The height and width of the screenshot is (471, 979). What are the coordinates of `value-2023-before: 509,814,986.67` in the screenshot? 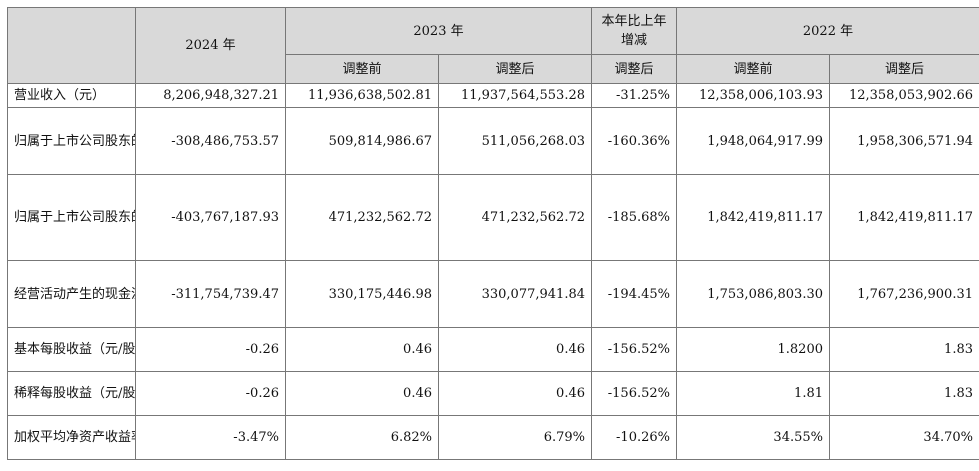 It's located at (362, 141).